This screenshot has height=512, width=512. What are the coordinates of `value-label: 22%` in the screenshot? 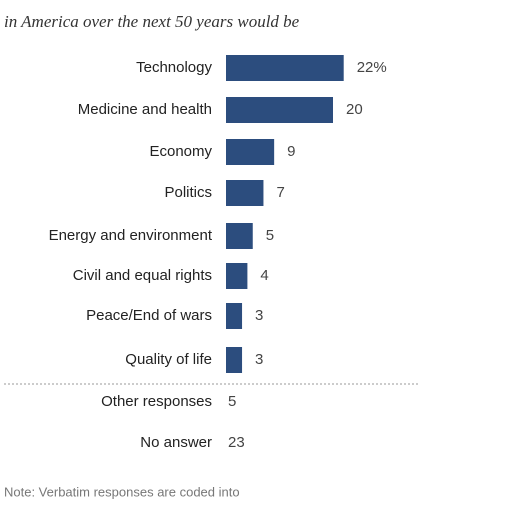 It's located at (372, 67).